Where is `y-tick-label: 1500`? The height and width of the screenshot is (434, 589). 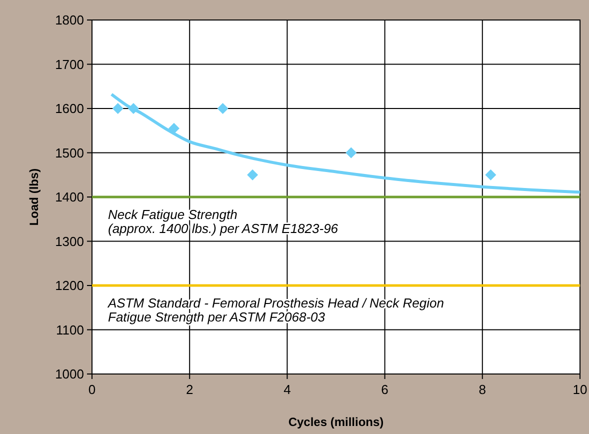 y-tick-label: 1500 is located at coordinates (69, 152).